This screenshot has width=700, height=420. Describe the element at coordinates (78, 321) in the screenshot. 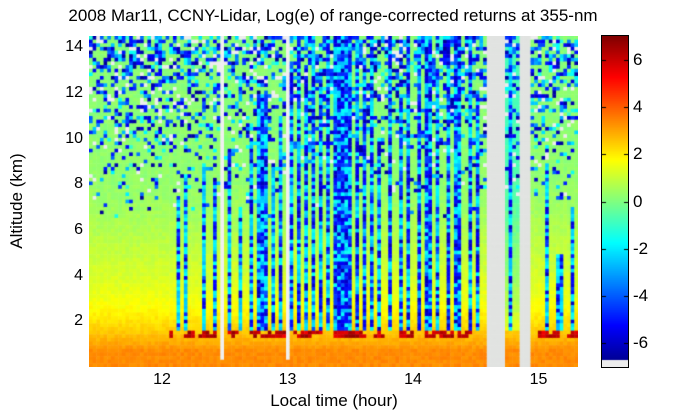

I see `y-tick-label: 2` at that location.